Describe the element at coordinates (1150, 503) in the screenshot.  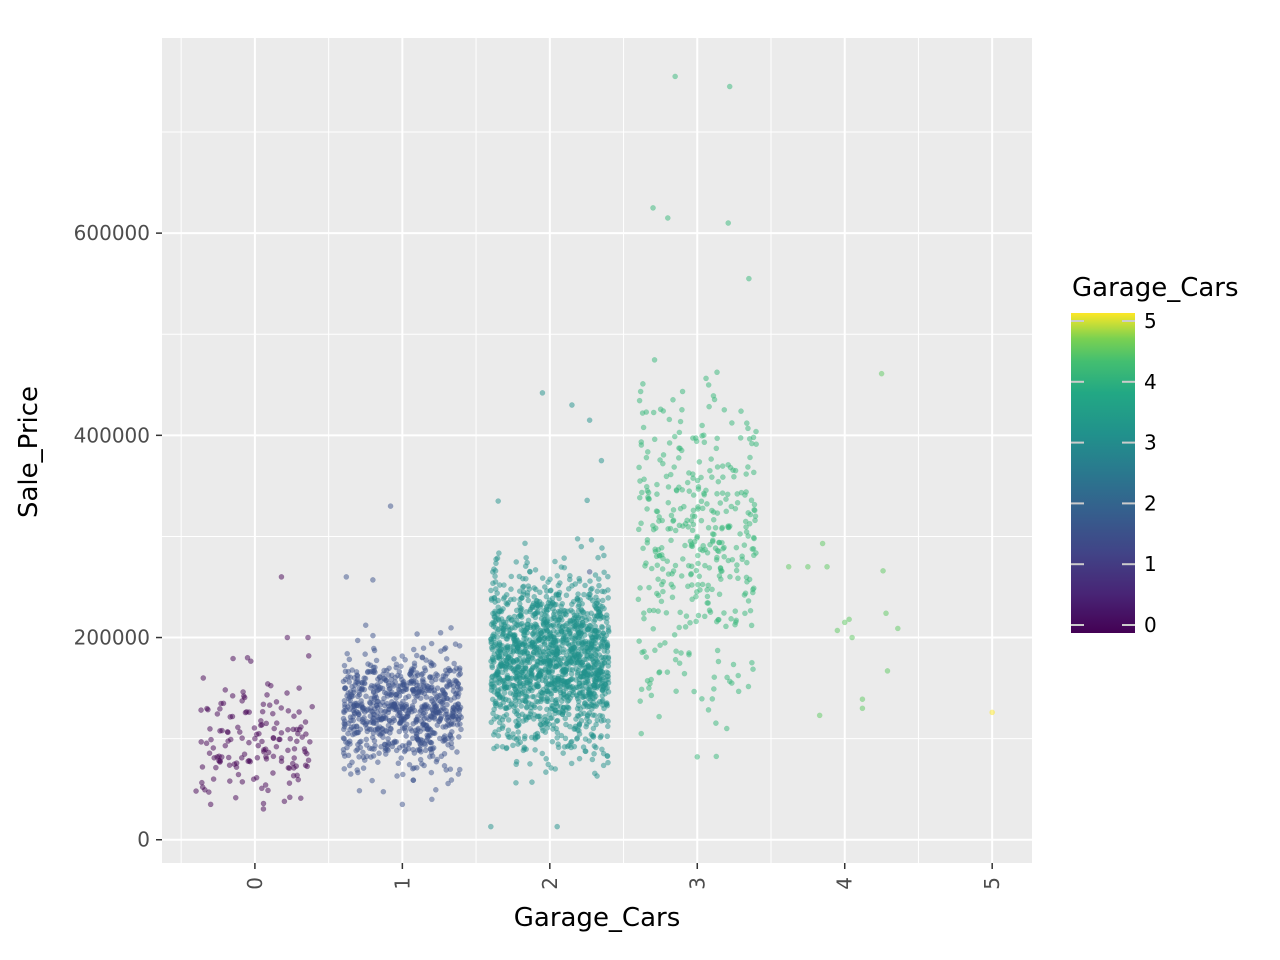
I see `legend-tick-label: 2` at that location.